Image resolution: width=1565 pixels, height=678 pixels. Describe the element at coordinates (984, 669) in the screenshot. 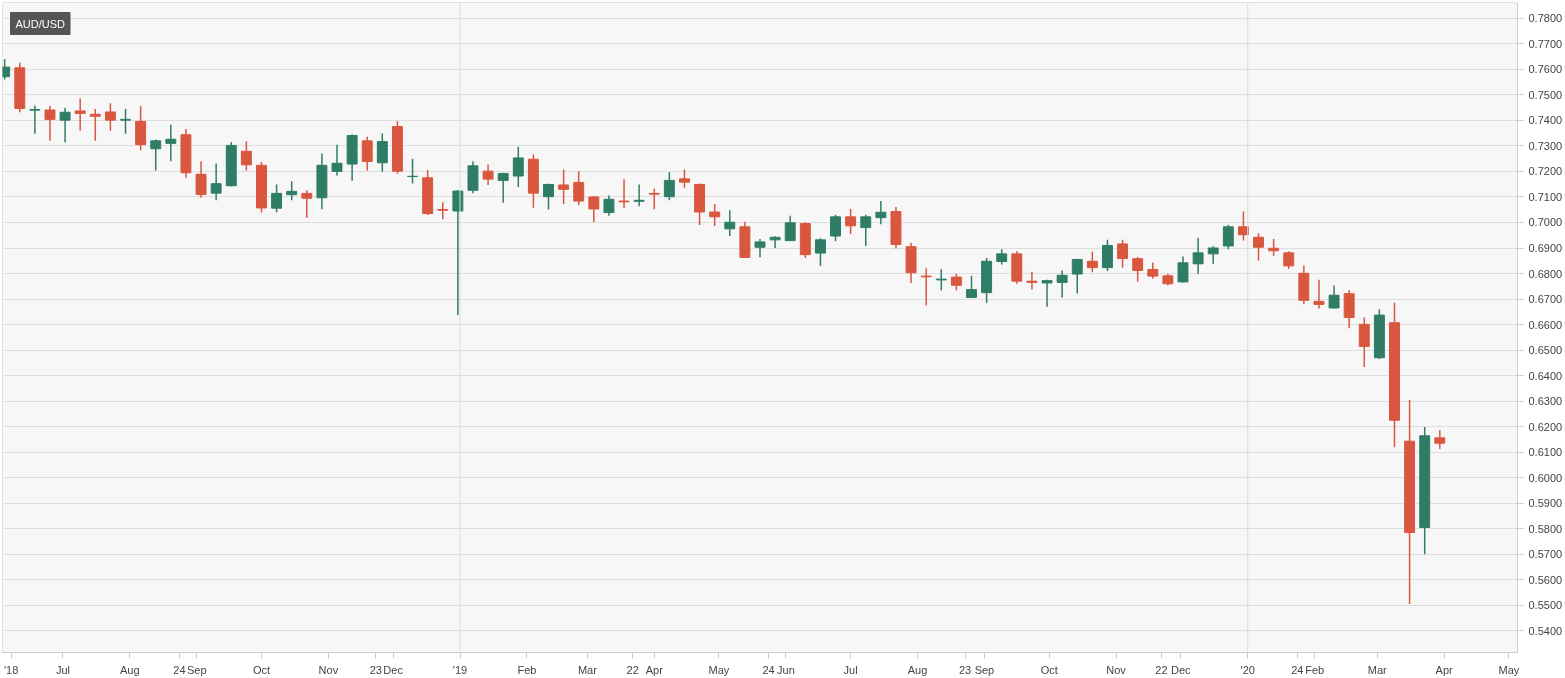

I see `x-tick-label: Sep` at that location.